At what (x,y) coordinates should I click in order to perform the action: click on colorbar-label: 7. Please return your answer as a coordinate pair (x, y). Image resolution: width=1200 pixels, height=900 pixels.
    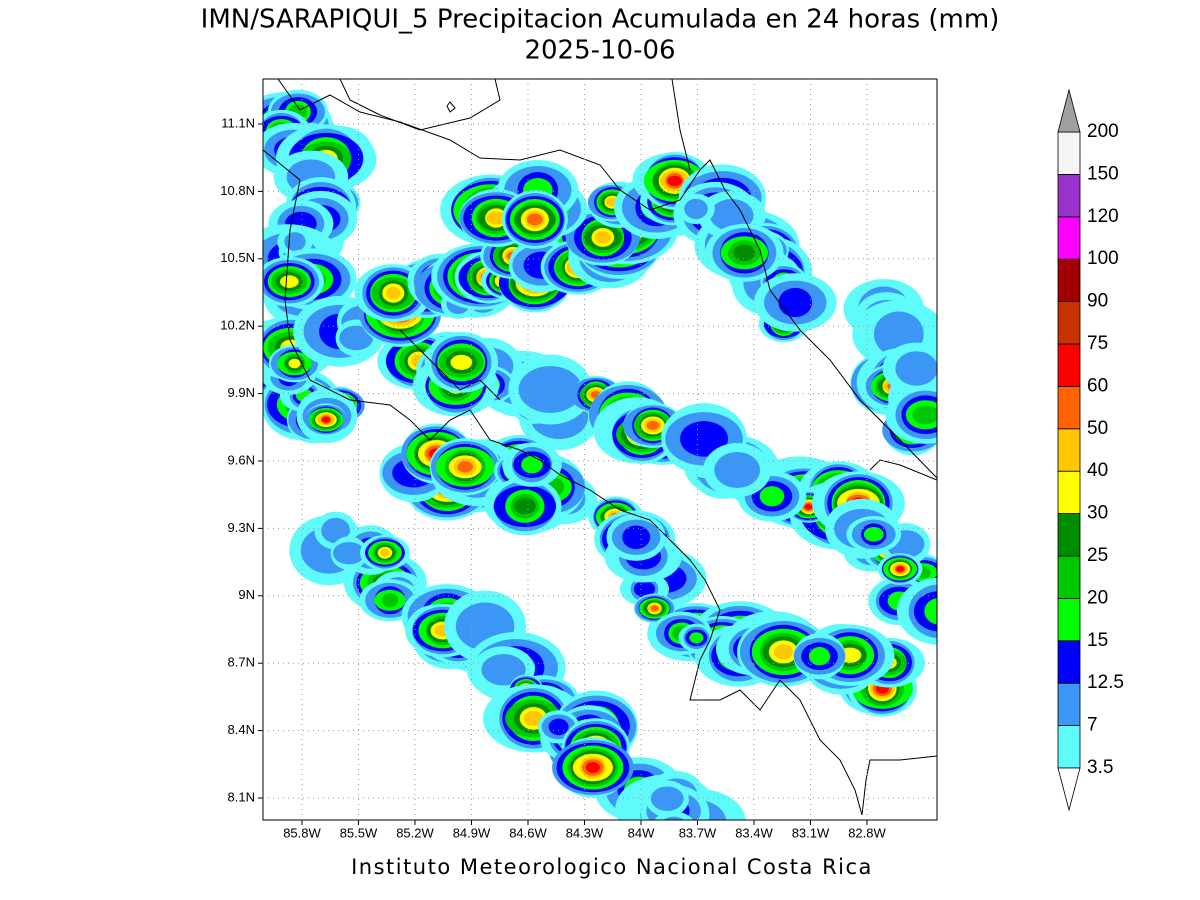
    Looking at the image, I should click on (1092, 725).